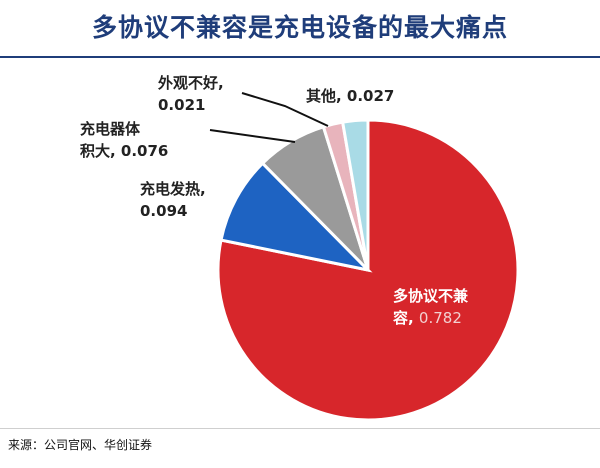 Image resolution: width=600 pixels, height=468 pixels. What do you see at coordinates (164, 211) in the screenshot?
I see `label-heating-value: 0.094` at bounding box center [164, 211].